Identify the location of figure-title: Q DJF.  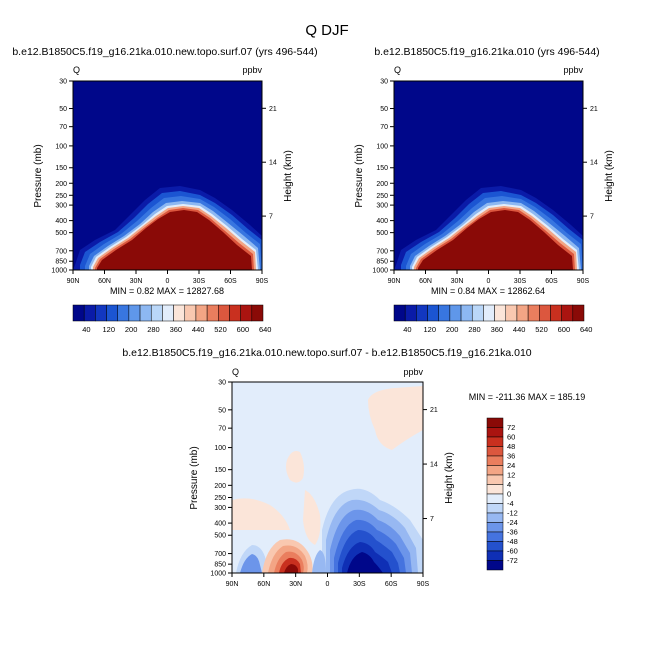
(326, 30).